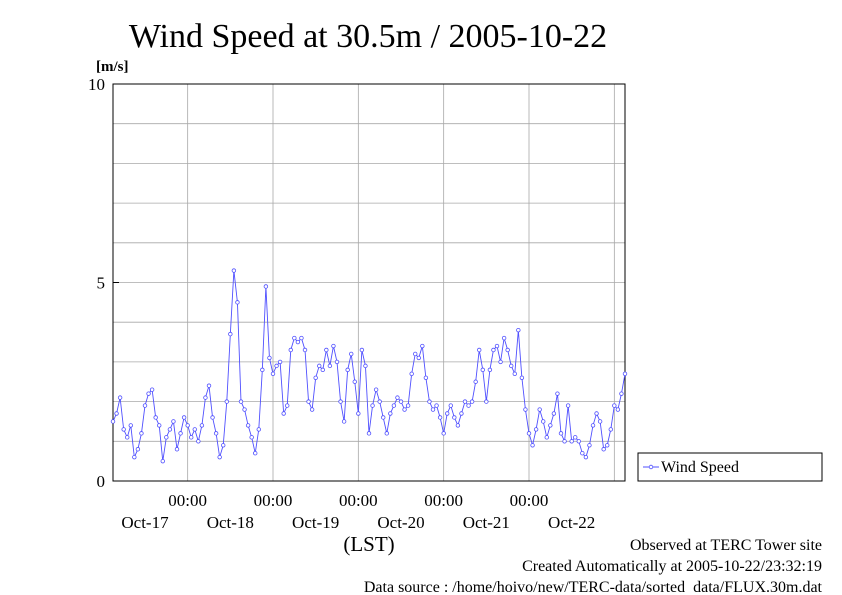  I want to click on legend: Wind Speed, so click(730, 467).